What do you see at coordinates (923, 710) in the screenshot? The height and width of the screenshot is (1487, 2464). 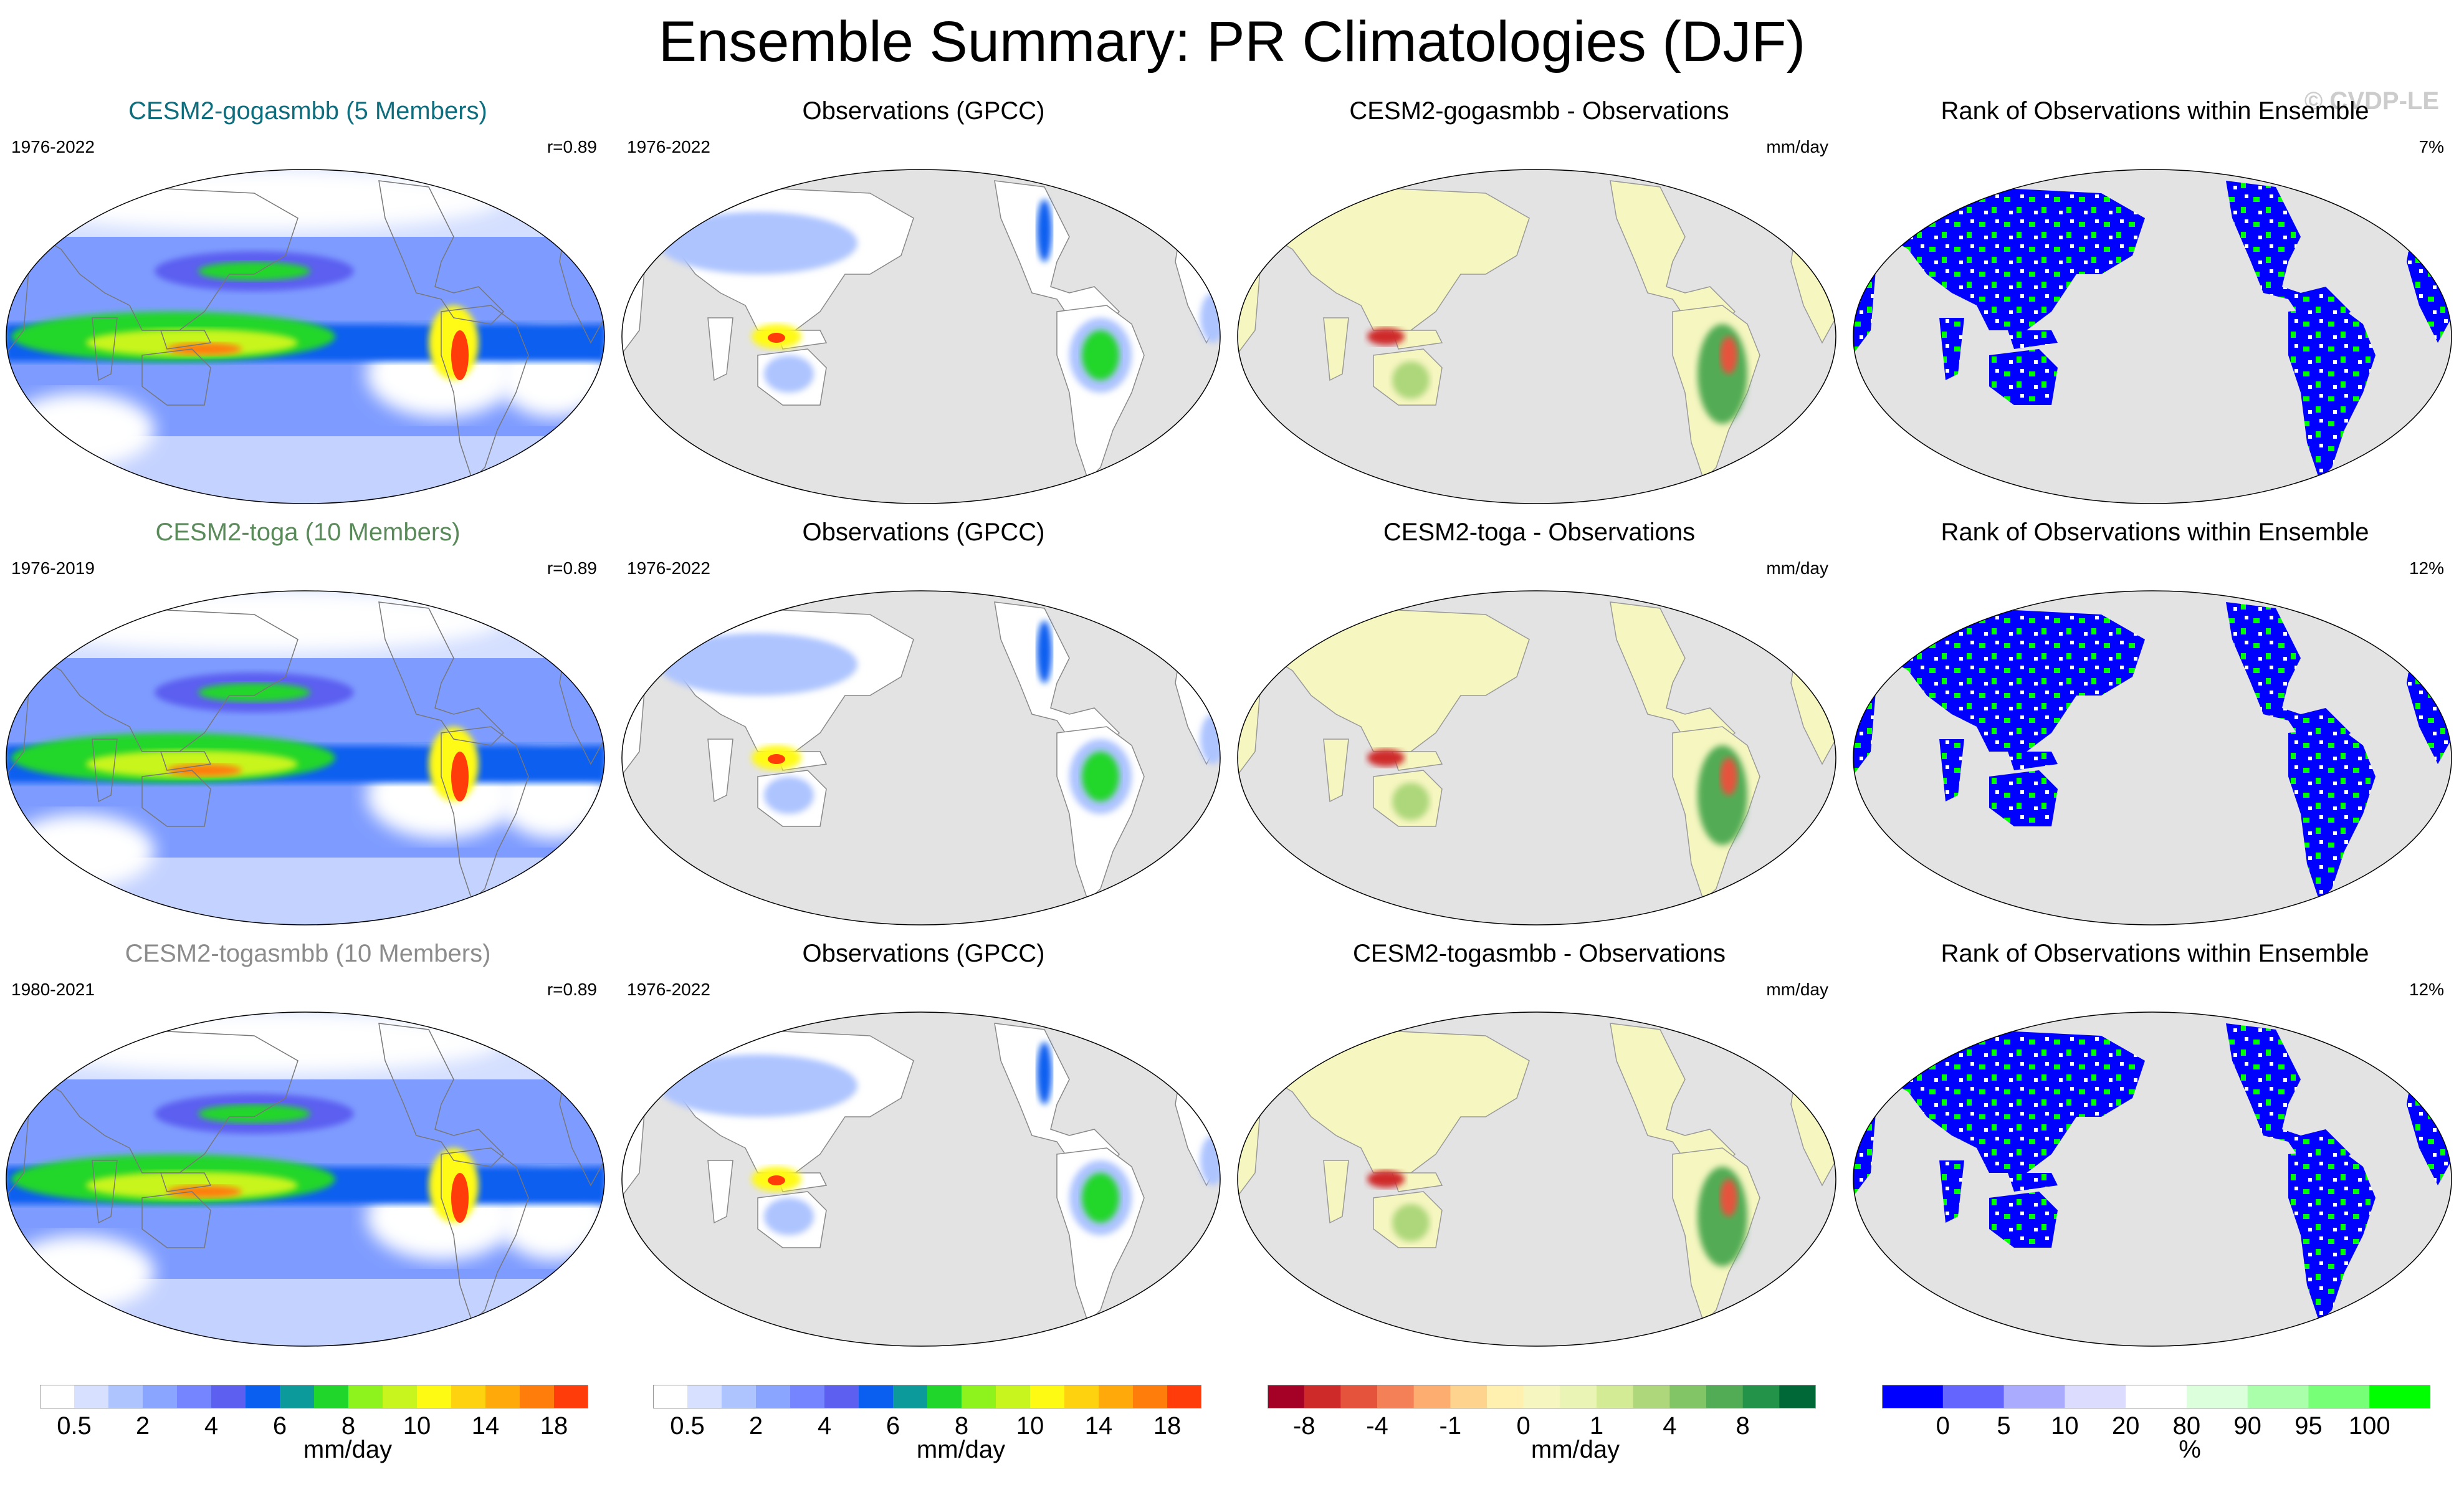 I see `panel-obs-row2: Observations (GPCC) 1976-2022` at bounding box center [923, 710].